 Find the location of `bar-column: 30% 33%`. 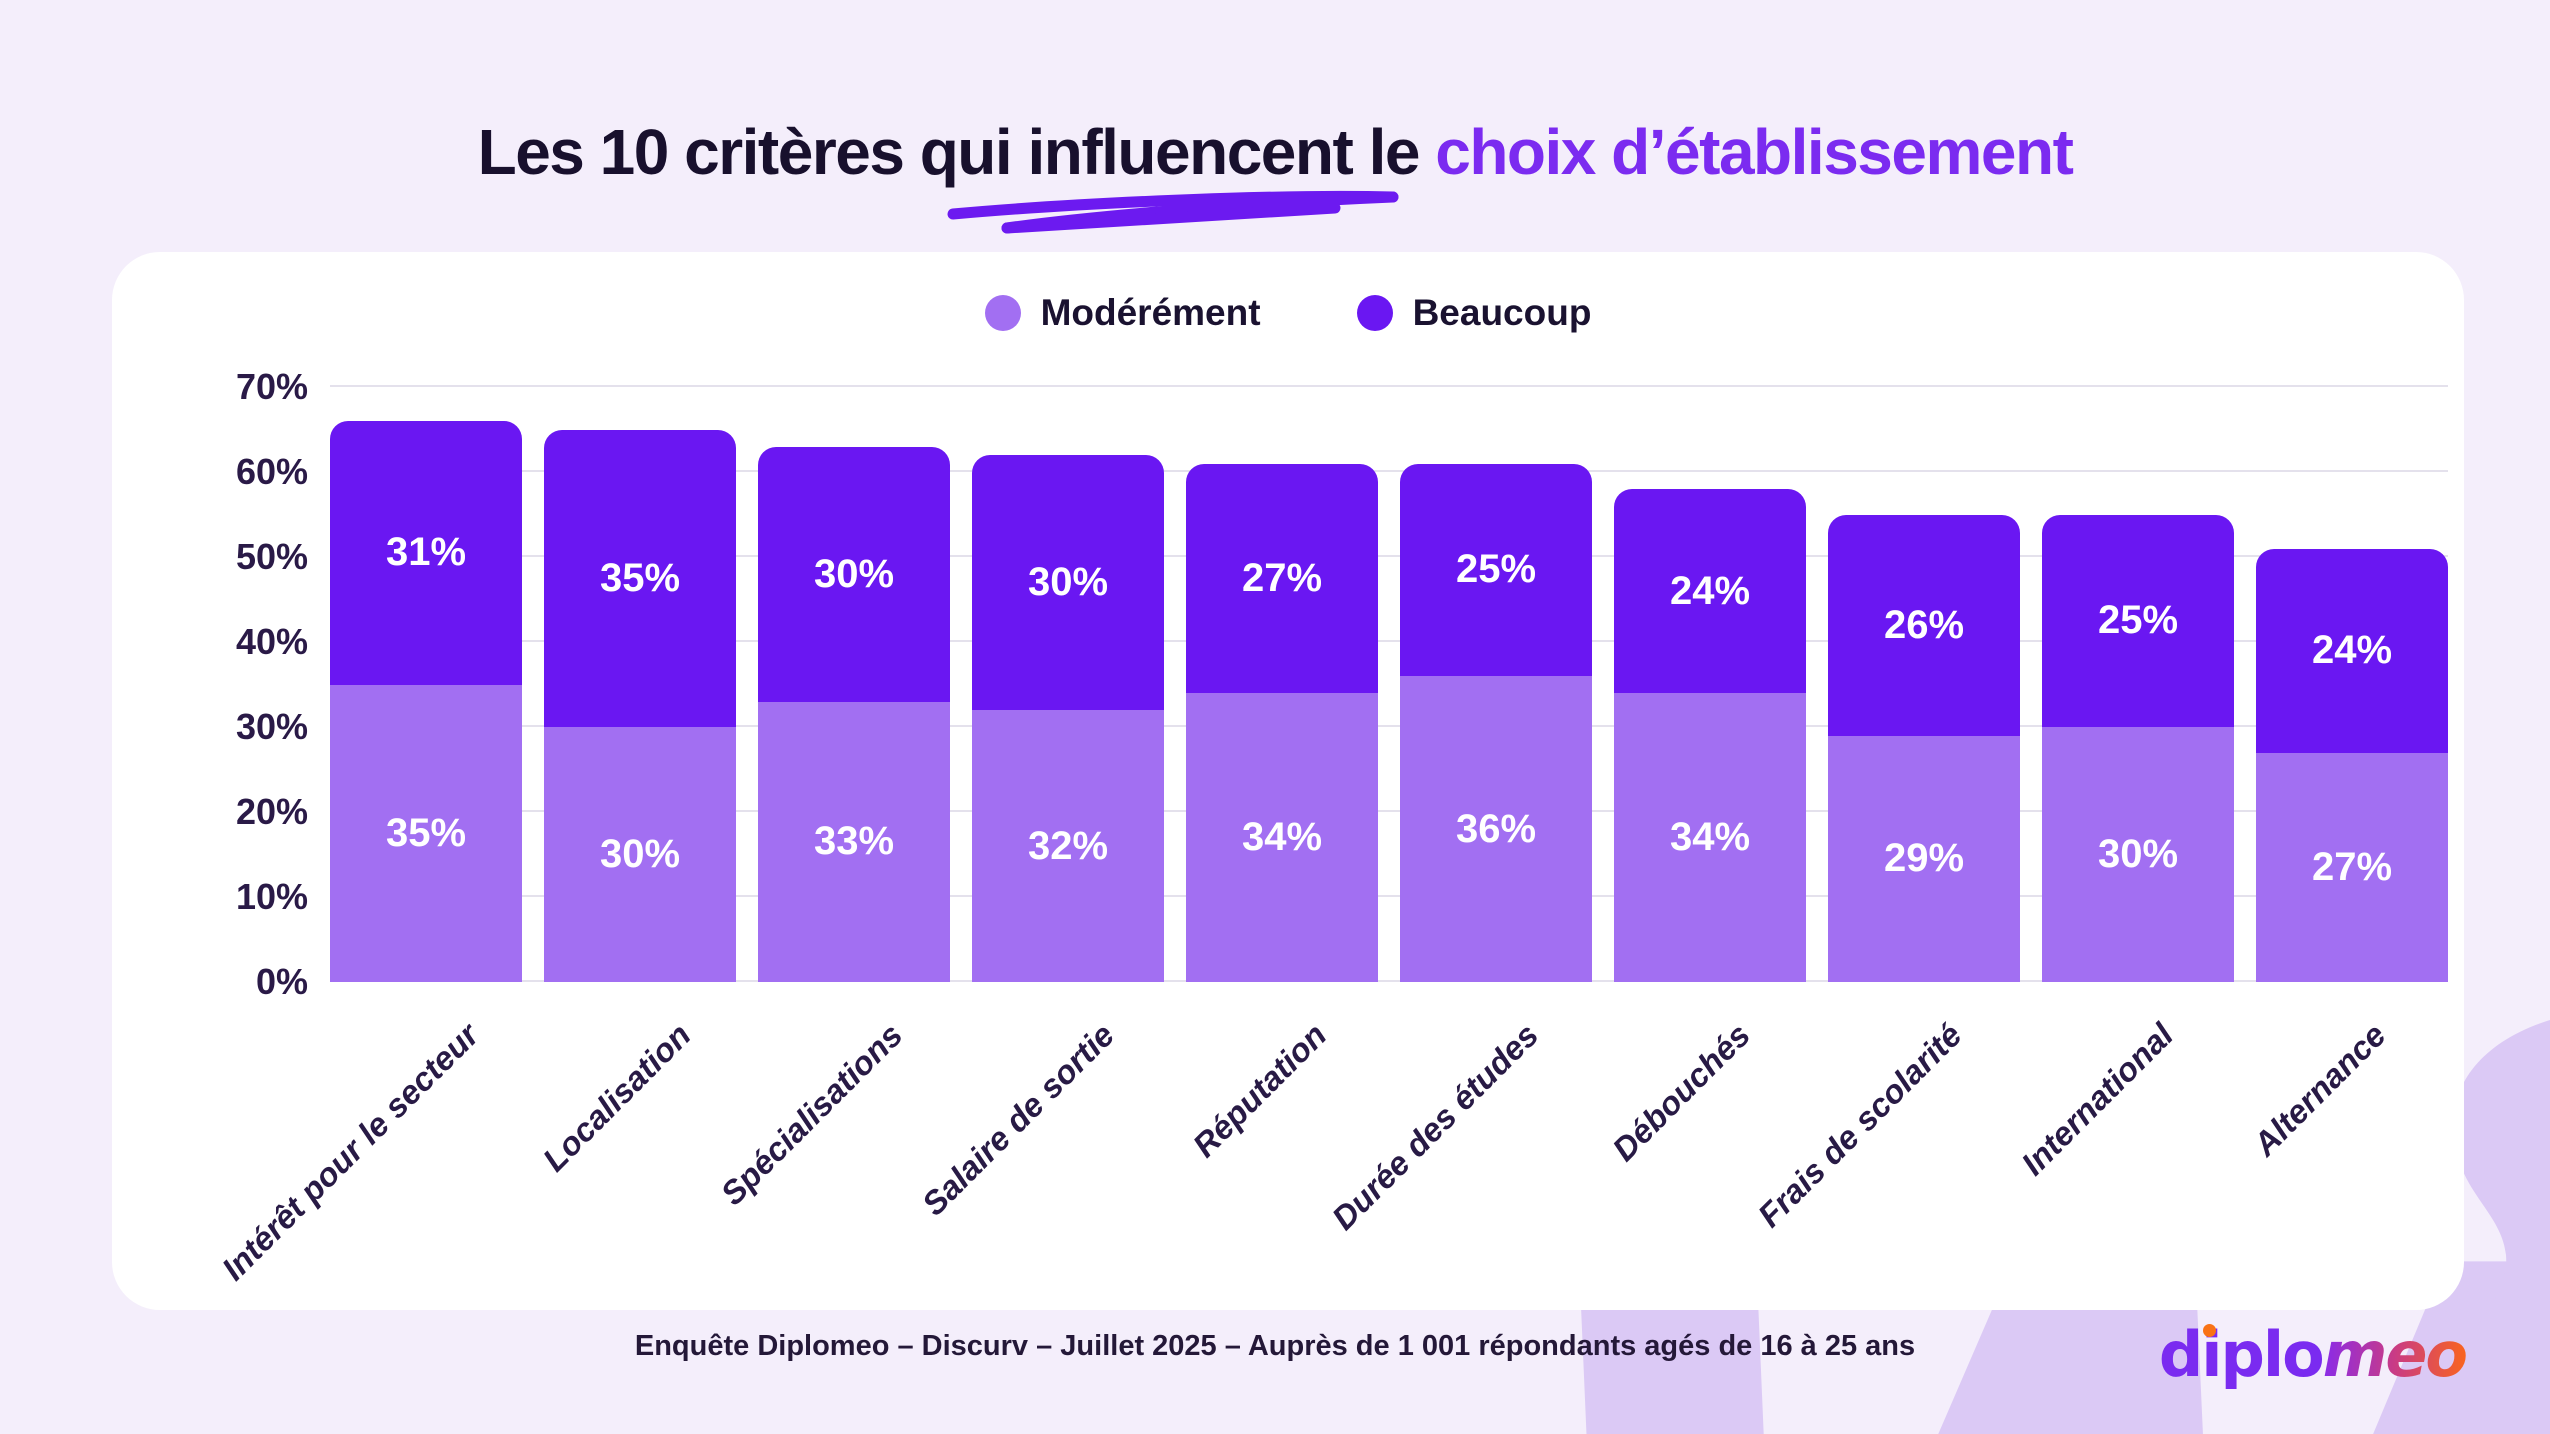

bar-column: 30% 33% is located at coordinates (854, 714).